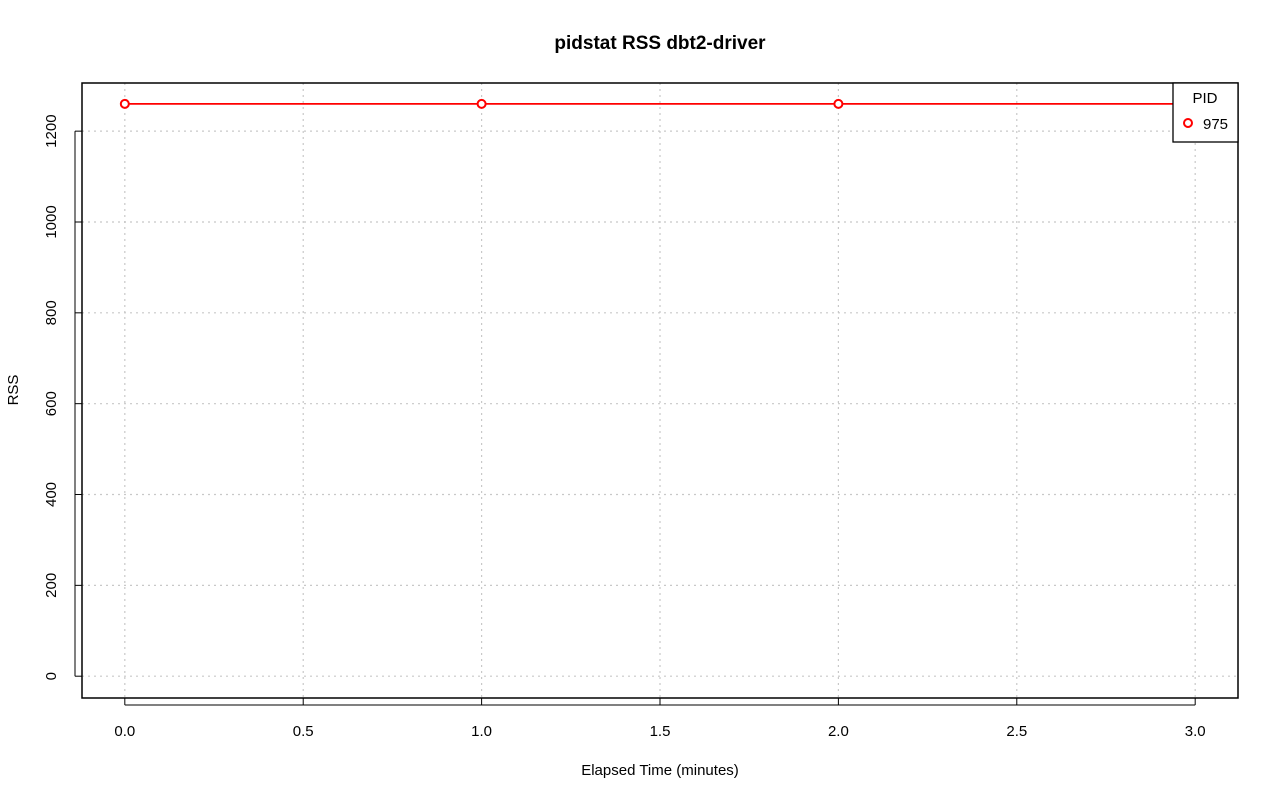 The height and width of the screenshot is (801, 1280). I want to click on legend-marker, so click(1188, 123).